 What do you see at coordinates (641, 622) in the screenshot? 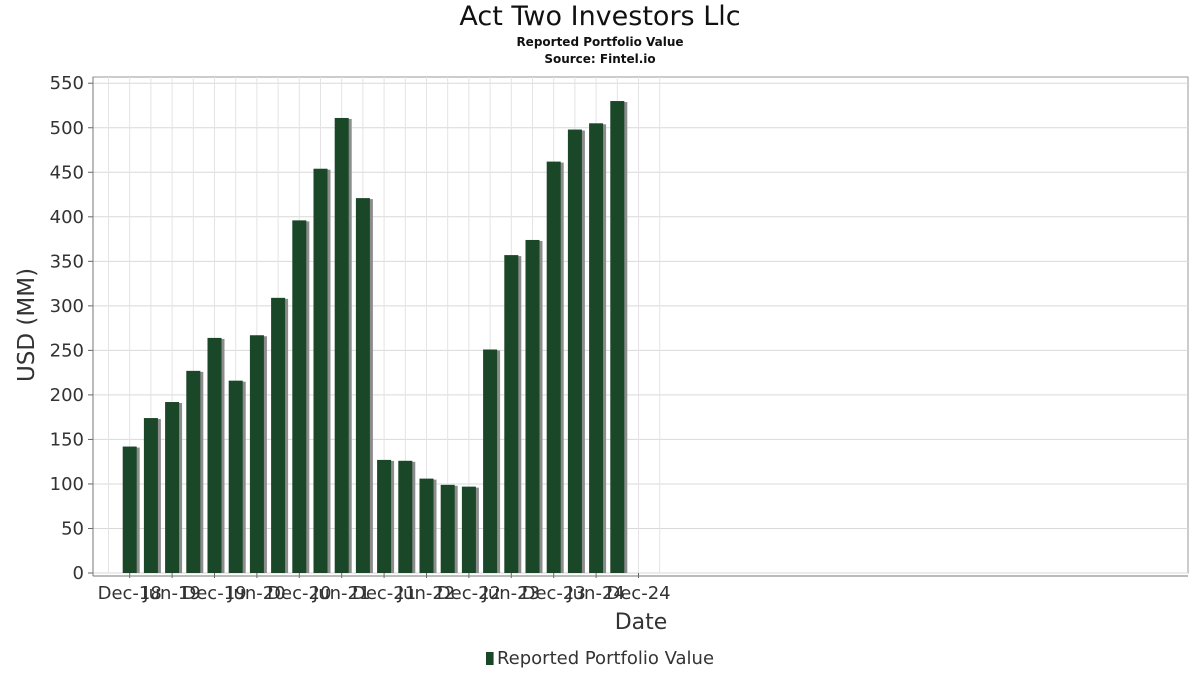
I see `x-axis-label: Date` at bounding box center [641, 622].